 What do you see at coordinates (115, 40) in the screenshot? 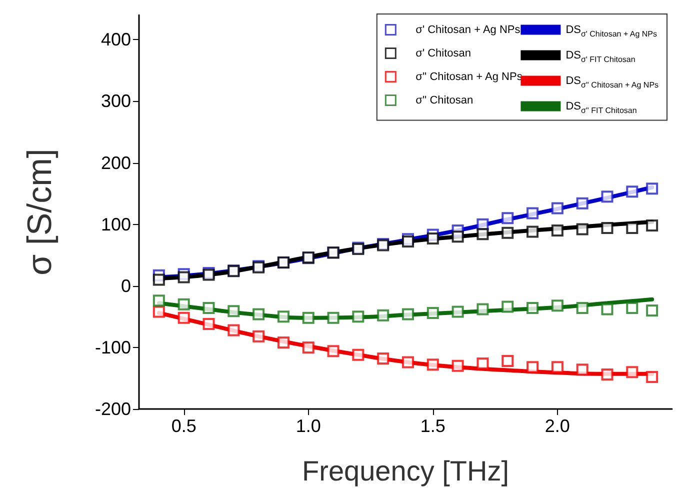
I see `y-tick-label: 400` at bounding box center [115, 40].